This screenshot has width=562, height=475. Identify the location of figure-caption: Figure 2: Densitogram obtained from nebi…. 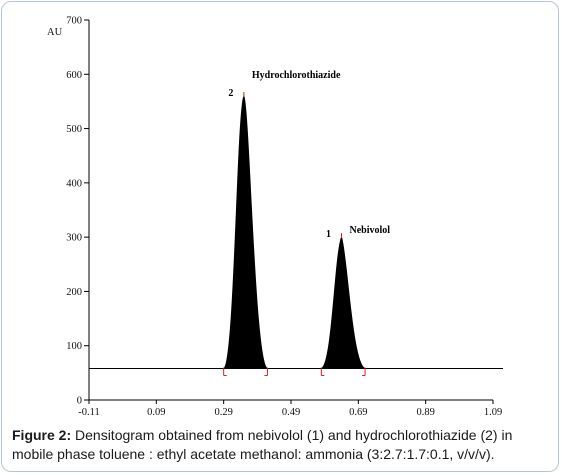
(282, 445).